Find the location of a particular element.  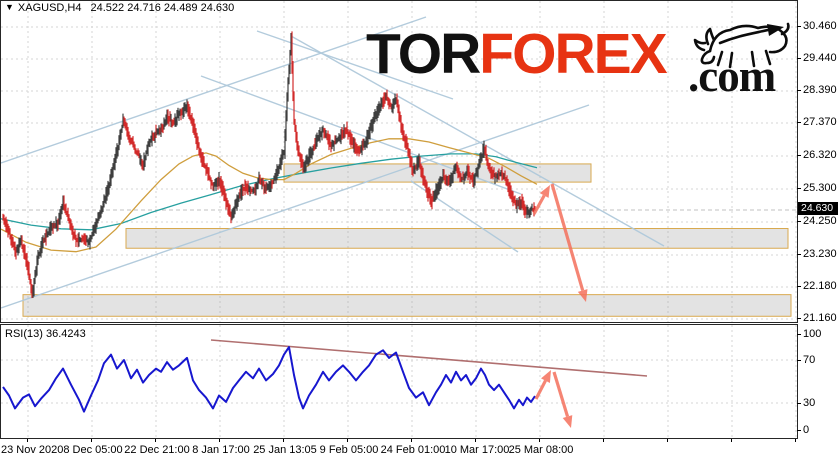

rsi-indicator-label: RSI(13) 36.4243 is located at coordinates (45, 334).